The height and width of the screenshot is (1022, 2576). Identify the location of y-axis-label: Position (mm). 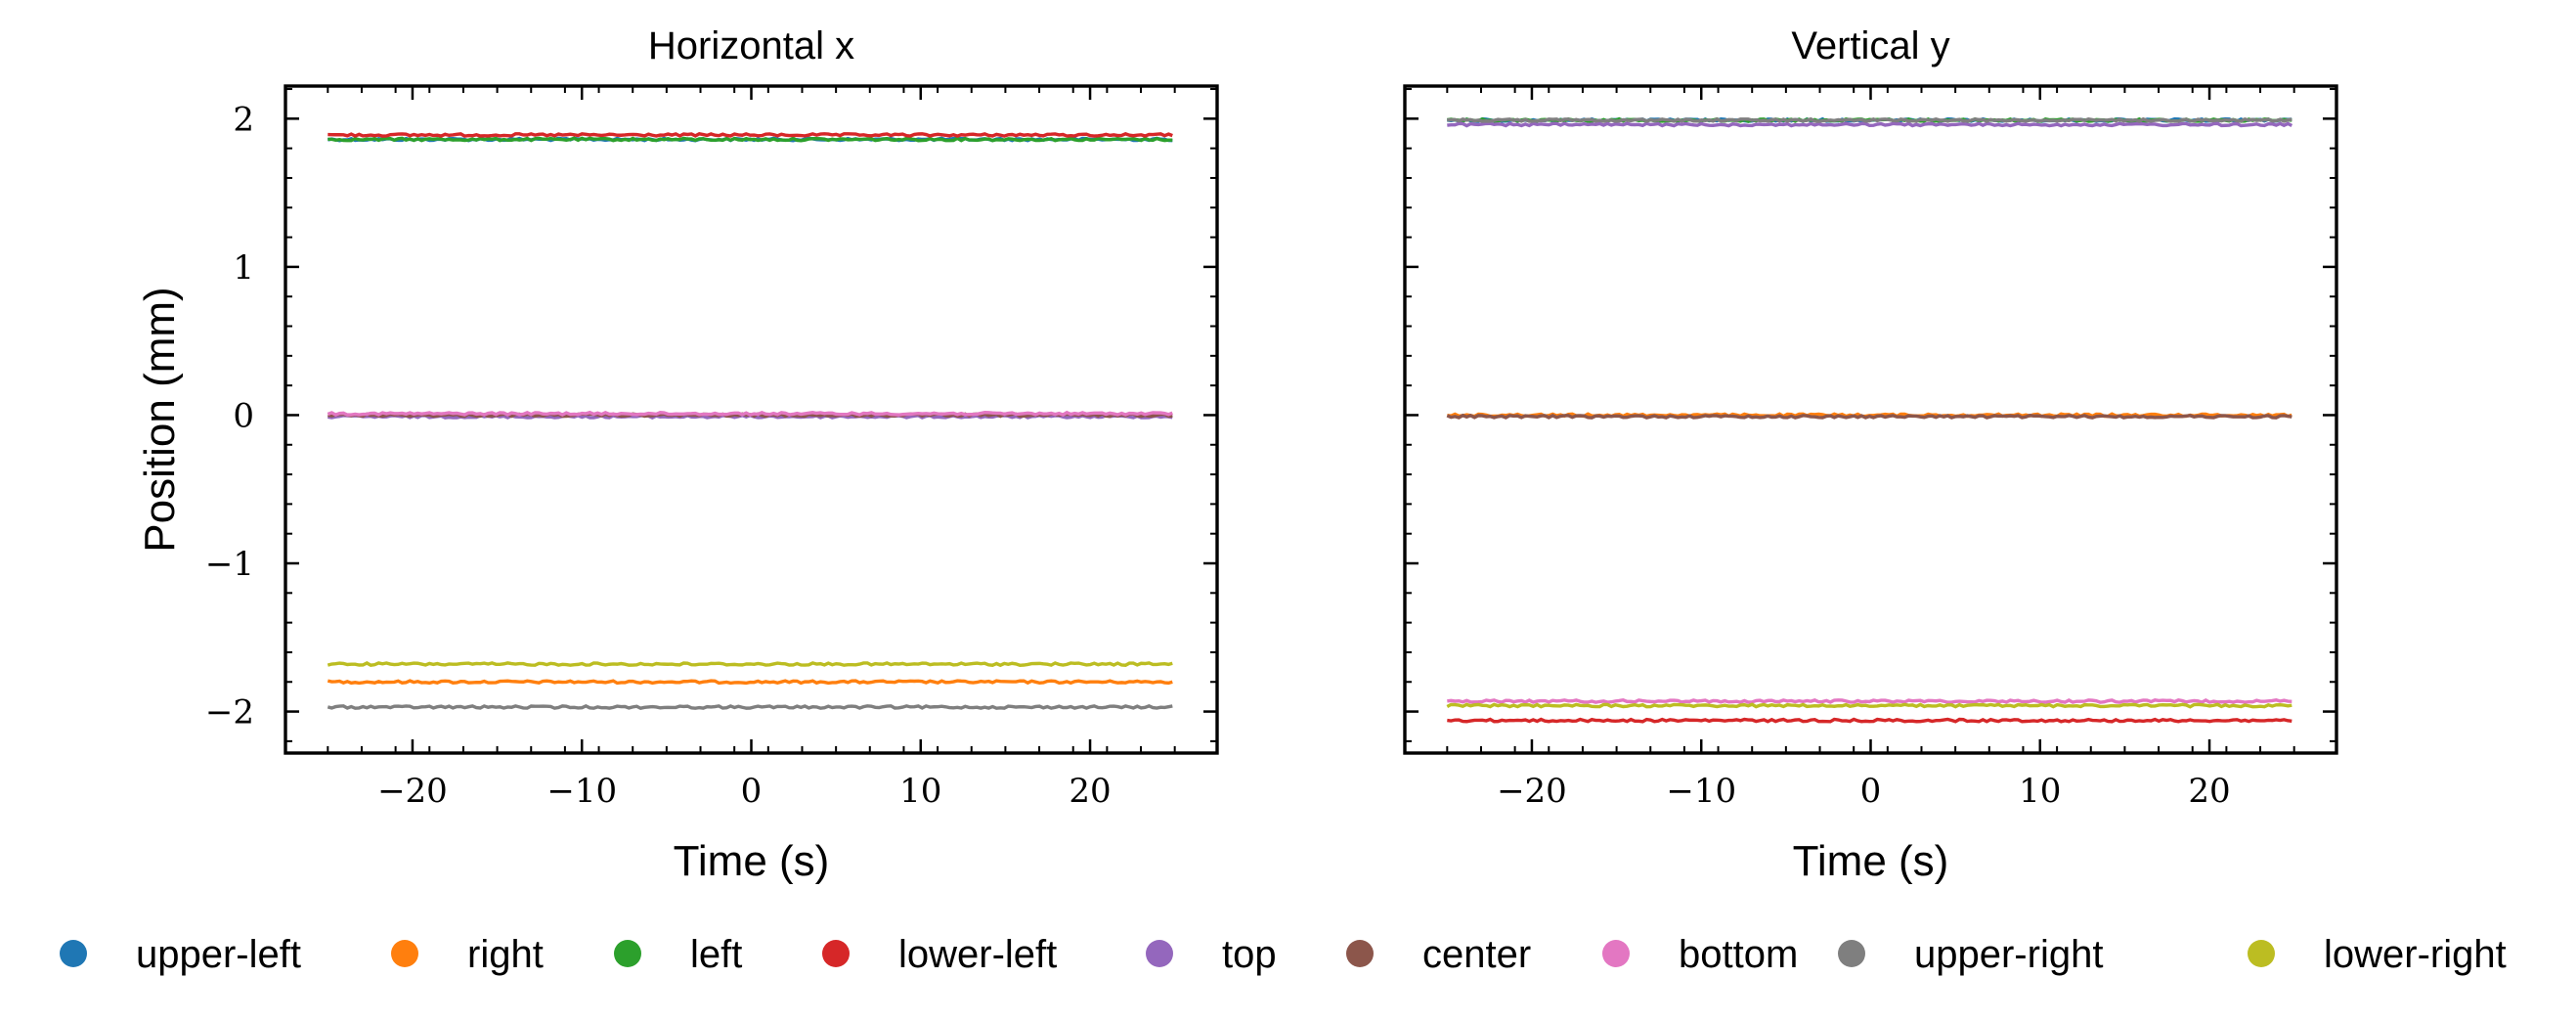
(160, 419).